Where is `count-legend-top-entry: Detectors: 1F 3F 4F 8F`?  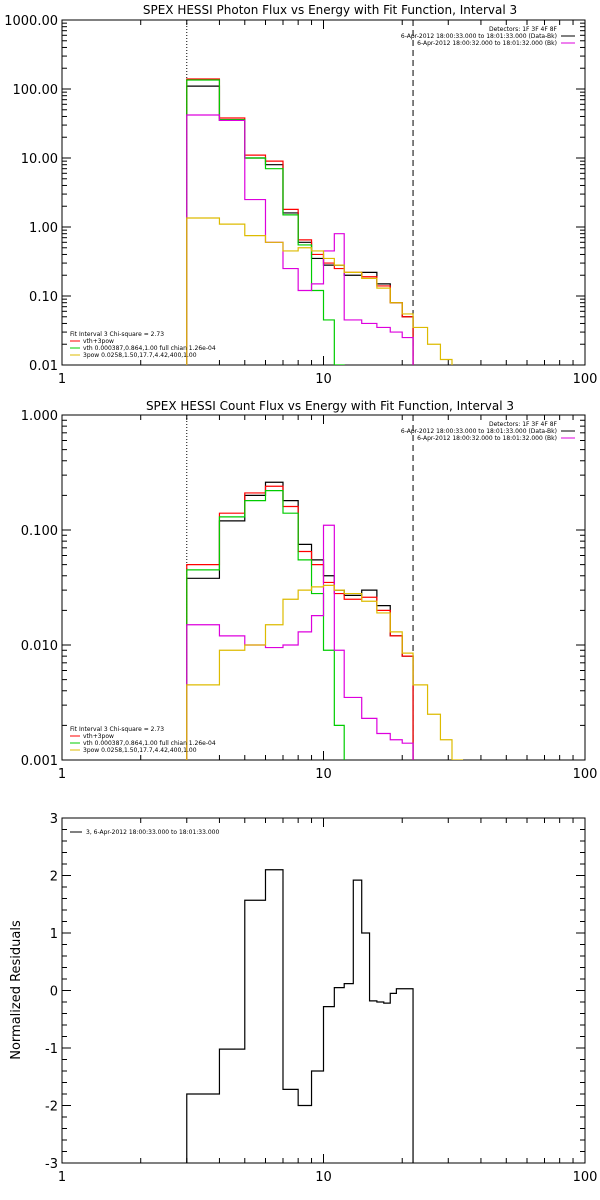 count-legend-top-entry: Detectors: 1F 3F 4F 8F is located at coordinates (523, 424).